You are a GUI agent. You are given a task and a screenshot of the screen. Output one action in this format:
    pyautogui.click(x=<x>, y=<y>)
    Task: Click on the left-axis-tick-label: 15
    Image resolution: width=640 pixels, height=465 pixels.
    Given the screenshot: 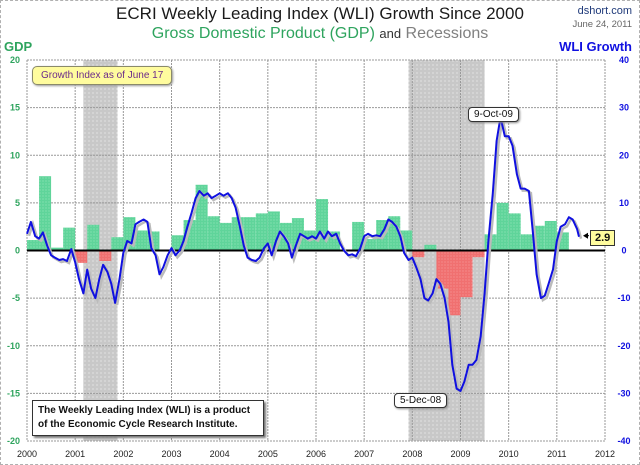 What is the action you would take?
    pyautogui.click(x=15, y=108)
    